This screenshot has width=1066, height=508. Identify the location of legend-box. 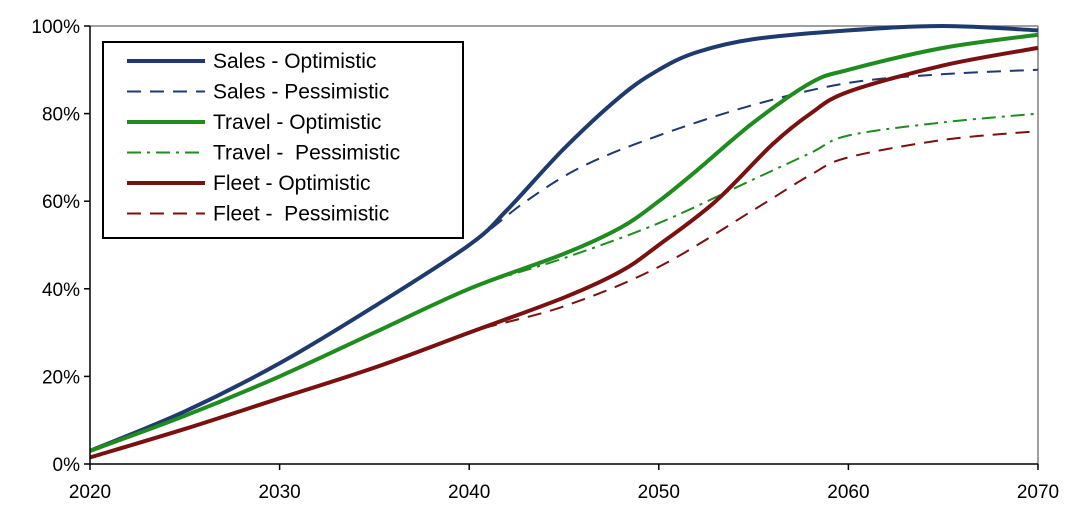
(283, 140).